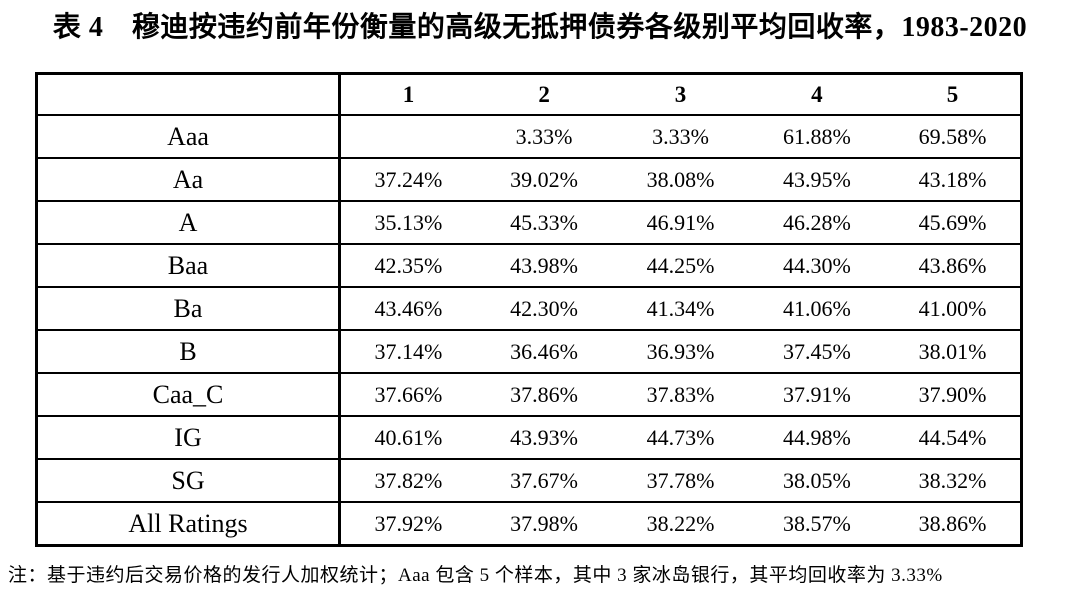 This screenshot has width=1080, height=602. What do you see at coordinates (544, 480) in the screenshot?
I see `value-cell: 37.67%` at bounding box center [544, 480].